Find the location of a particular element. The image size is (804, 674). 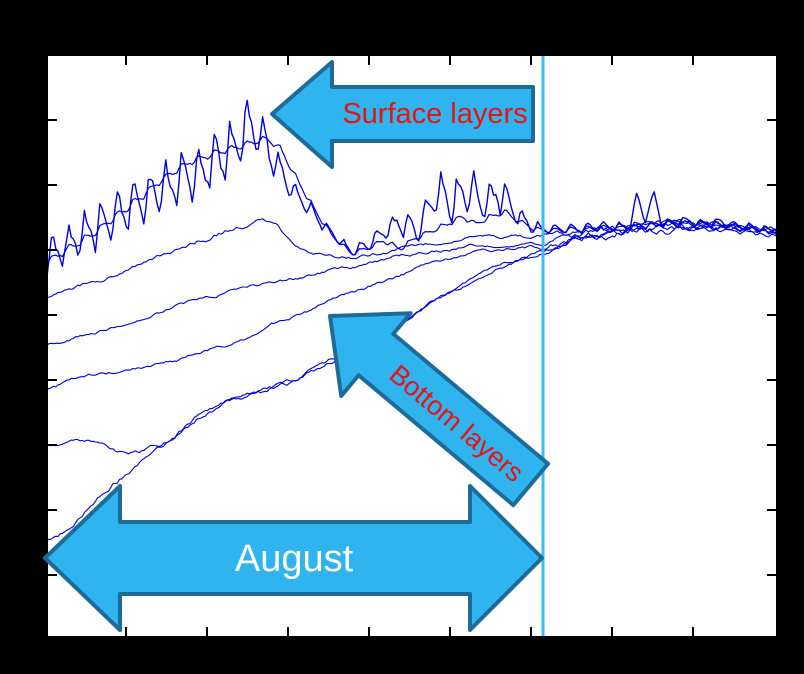

surface-layers-annotation: Surface layers is located at coordinates (402, 114).